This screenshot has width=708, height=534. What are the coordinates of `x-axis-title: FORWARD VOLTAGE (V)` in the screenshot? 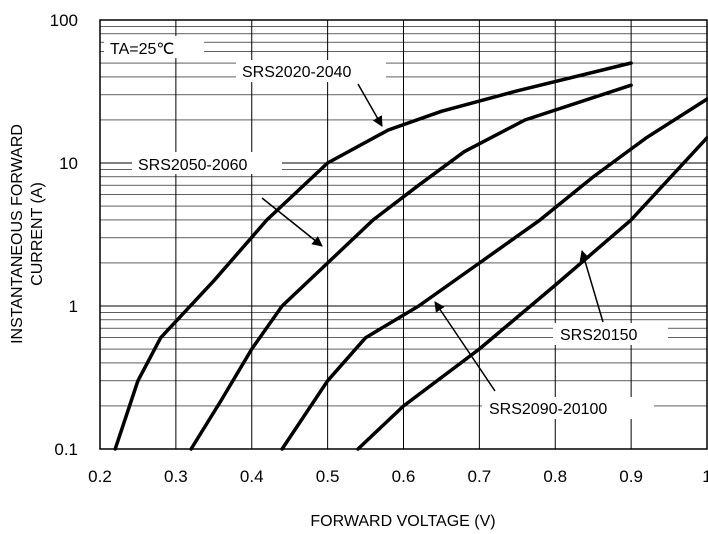 It's located at (402, 521).